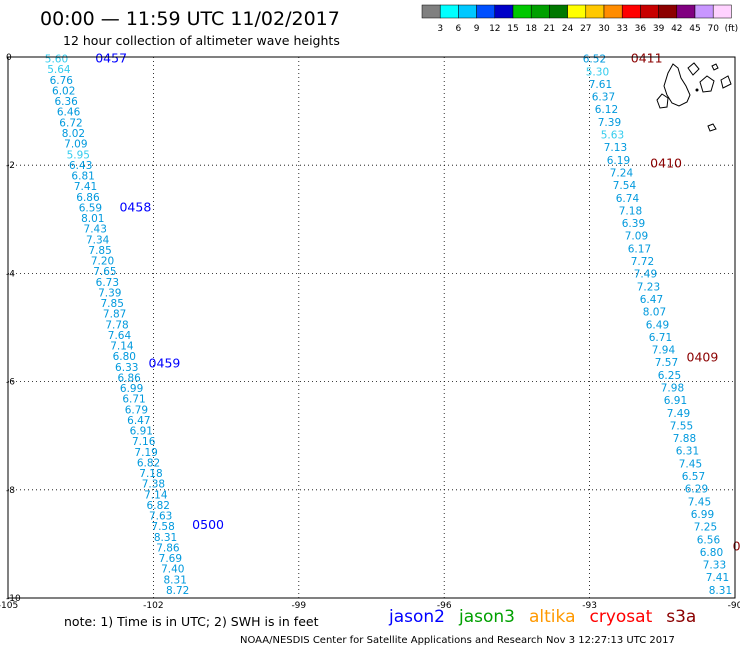 This screenshot has width=740, height=650. What do you see at coordinates (714, 566) in the screenshot?
I see `wave-height-label: 7.33` at bounding box center [714, 566].